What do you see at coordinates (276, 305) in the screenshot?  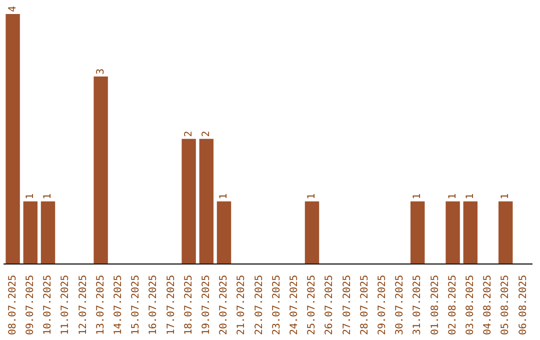 I see `x-tick-label: 23.07.2025` at bounding box center [276, 305].